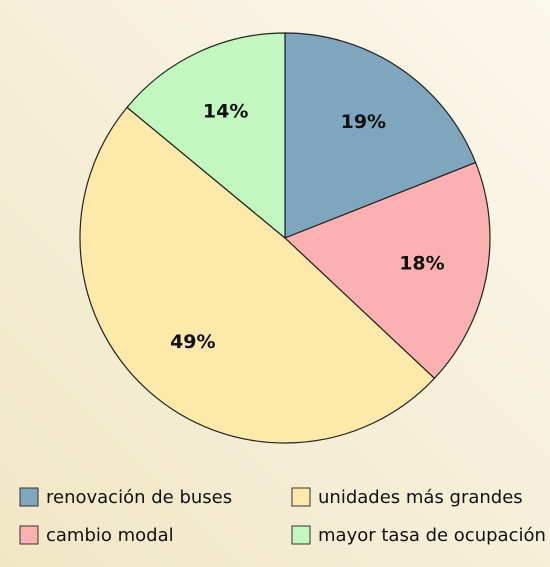 The width and height of the screenshot is (550, 567). What do you see at coordinates (363, 122) in the screenshot?
I see `data-label: 19%` at bounding box center [363, 122].